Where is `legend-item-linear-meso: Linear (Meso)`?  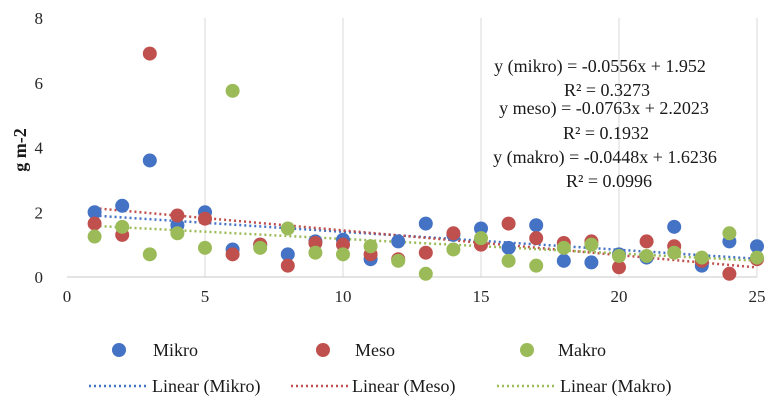 legend-item-linear-meso: Linear (Meso) is located at coordinates (373, 386).